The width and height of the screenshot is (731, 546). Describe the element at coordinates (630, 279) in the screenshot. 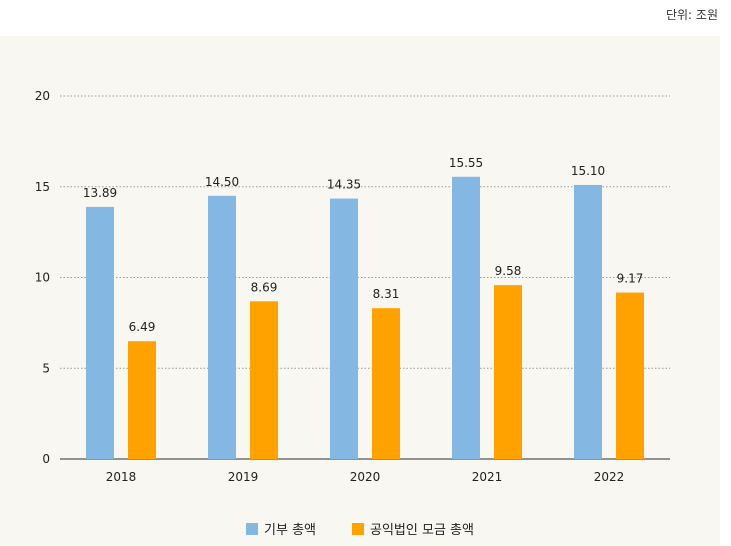

I see `data-label-series-2-2022: 9.17` at that location.